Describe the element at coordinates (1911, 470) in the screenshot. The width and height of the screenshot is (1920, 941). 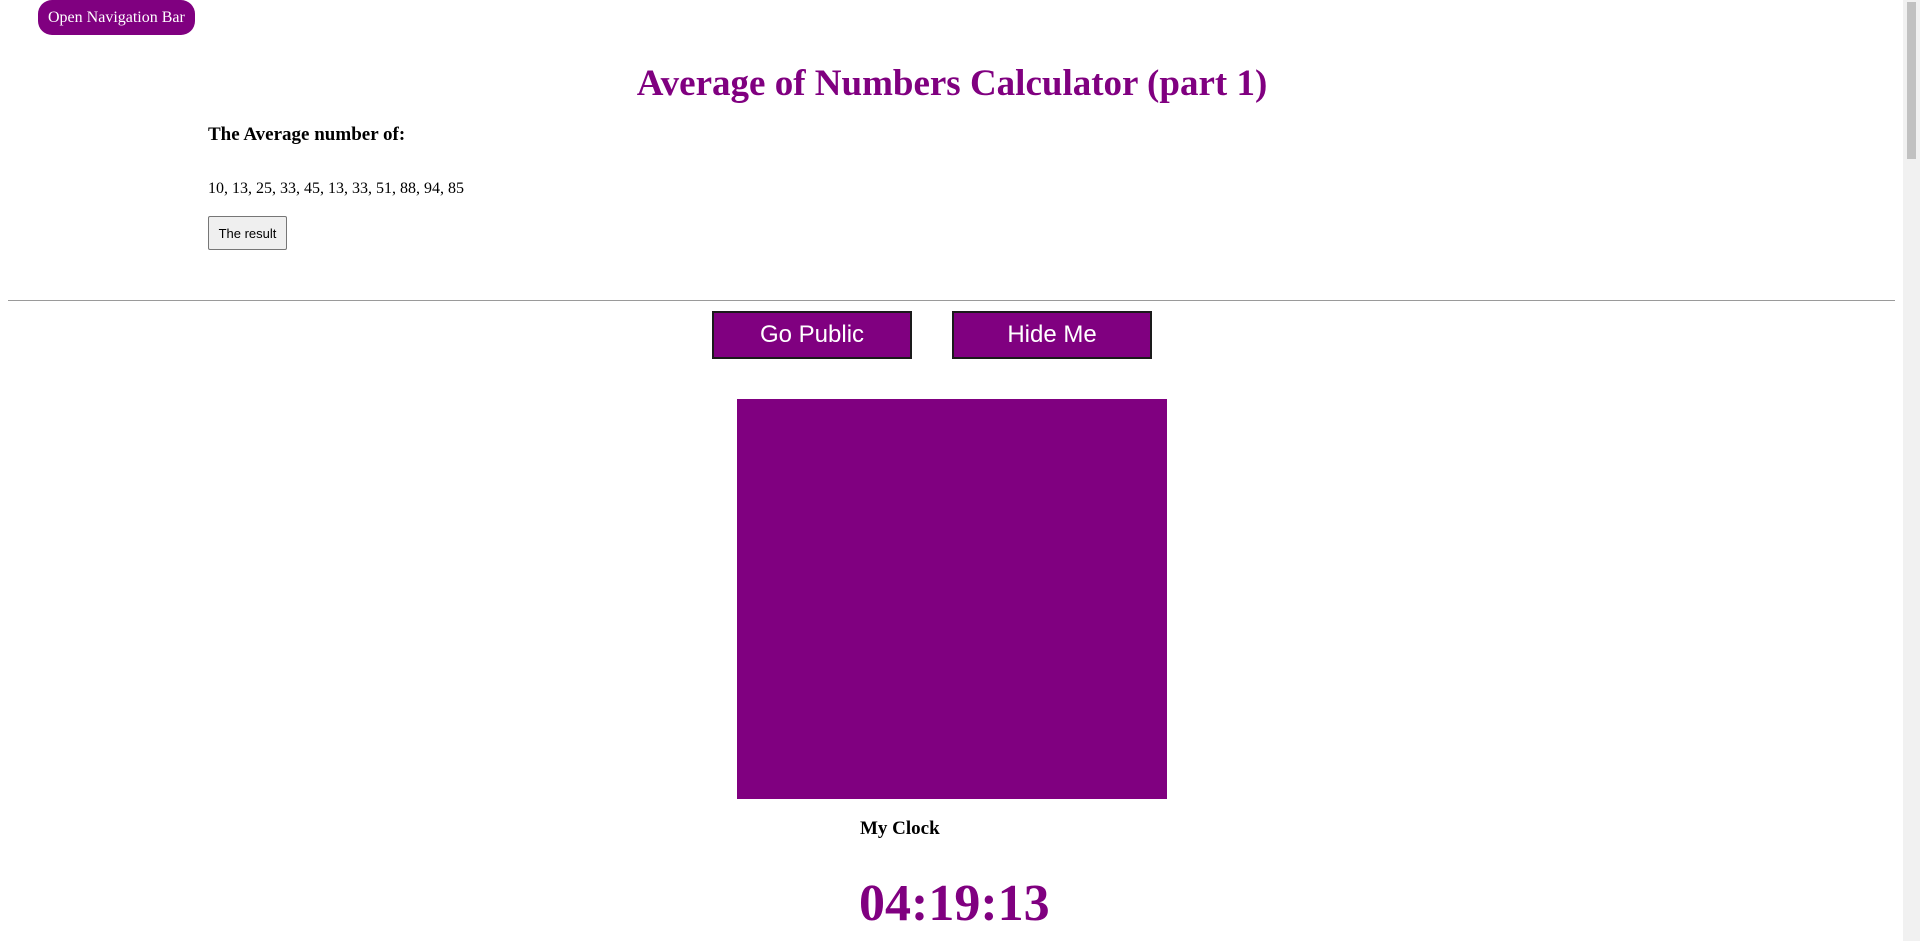
I see `vertical-scrollbar` at that location.